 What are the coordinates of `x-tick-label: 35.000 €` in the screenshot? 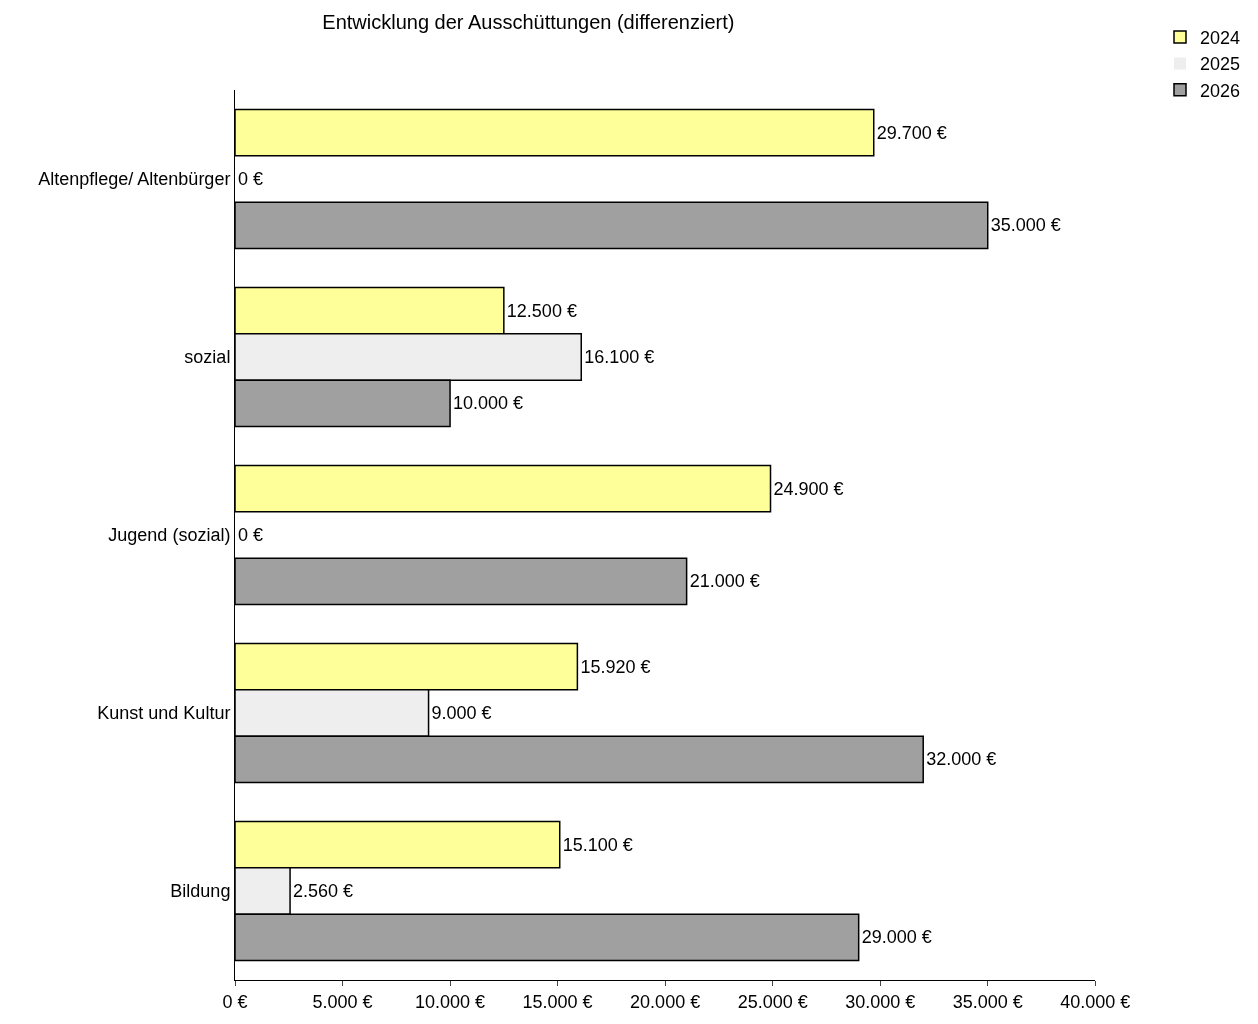 It's located at (987, 1001).